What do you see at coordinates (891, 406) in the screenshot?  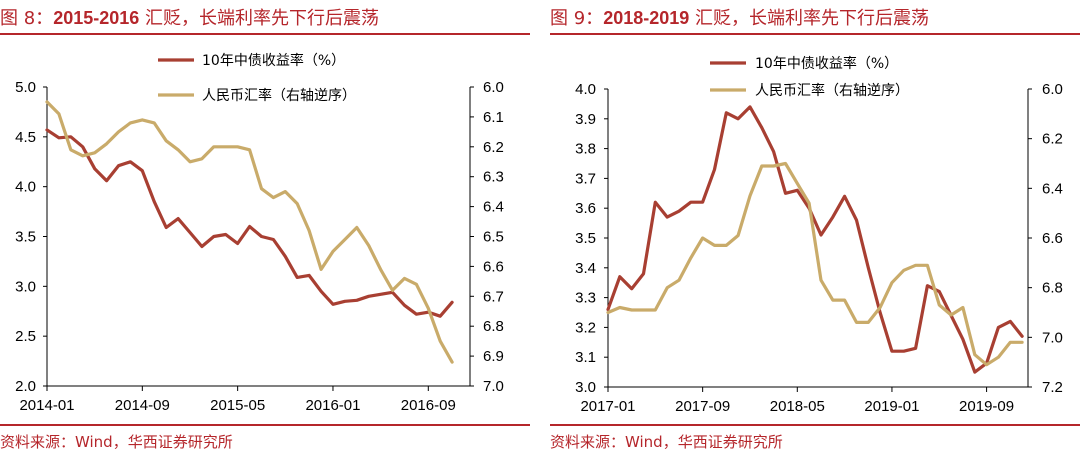 I see `x-tick-label: 2019-01` at bounding box center [891, 406].